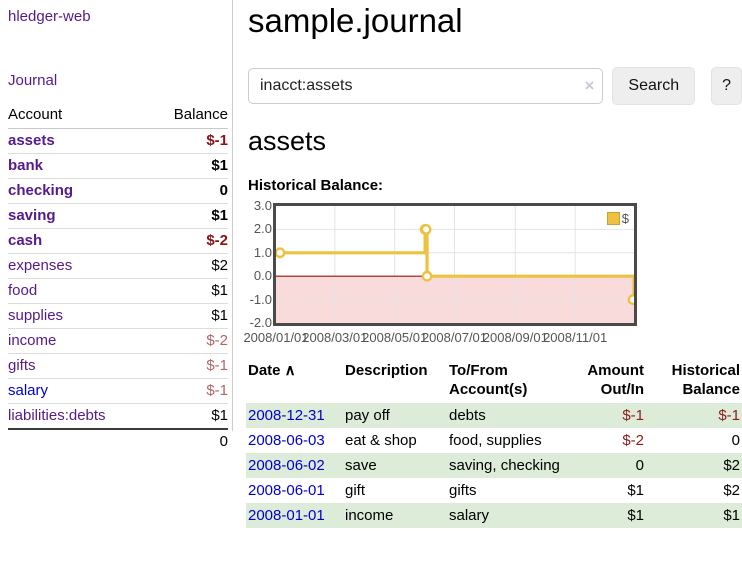  Describe the element at coordinates (40, 265) in the screenshot. I see `account-link: expenses` at that location.